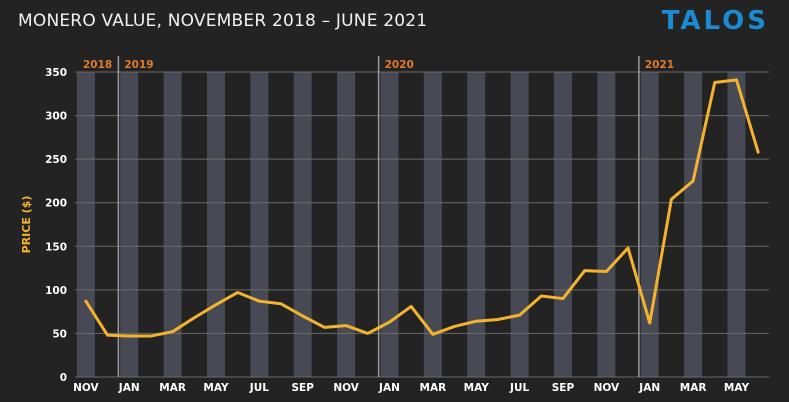  Describe the element at coordinates (138, 65) in the screenshot. I see `year-label: 2019` at that location.